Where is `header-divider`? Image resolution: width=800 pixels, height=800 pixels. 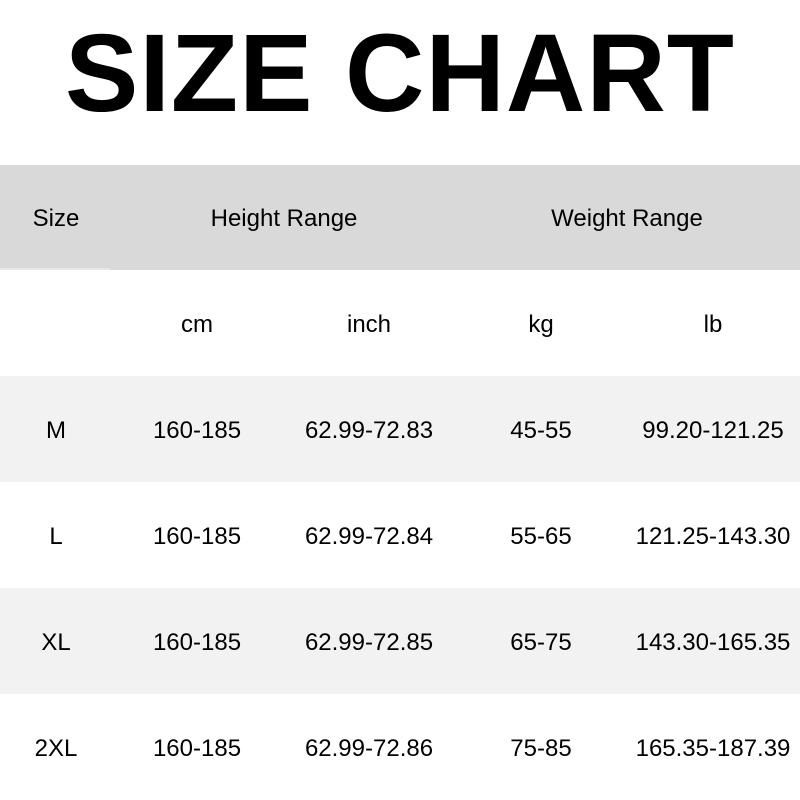
header-divider is located at coordinates (55, 269).